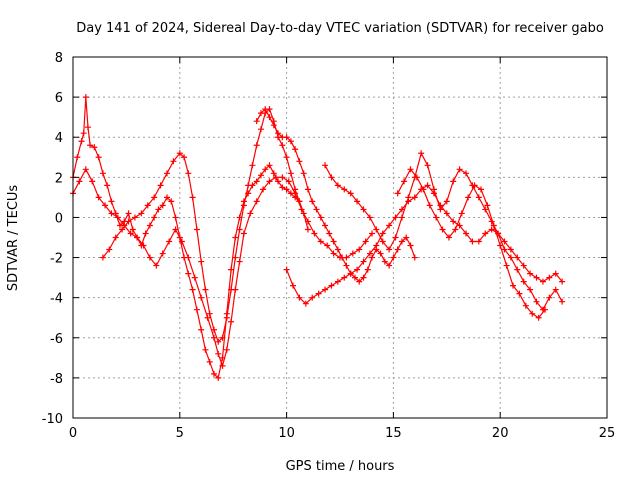  Describe the element at coordinates (56, 339) in the screenshot. I see `y-tick-label: -6` at that location.